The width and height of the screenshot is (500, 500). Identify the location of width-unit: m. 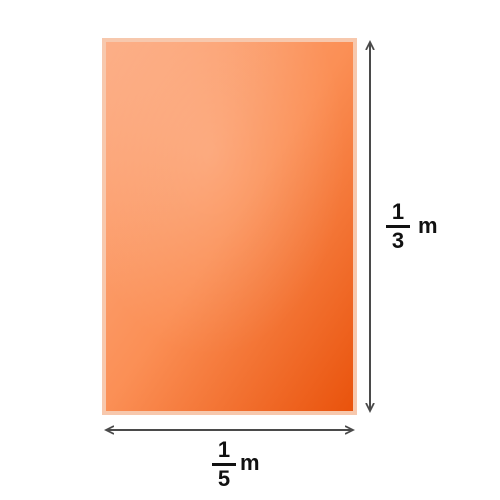
(250, 463).